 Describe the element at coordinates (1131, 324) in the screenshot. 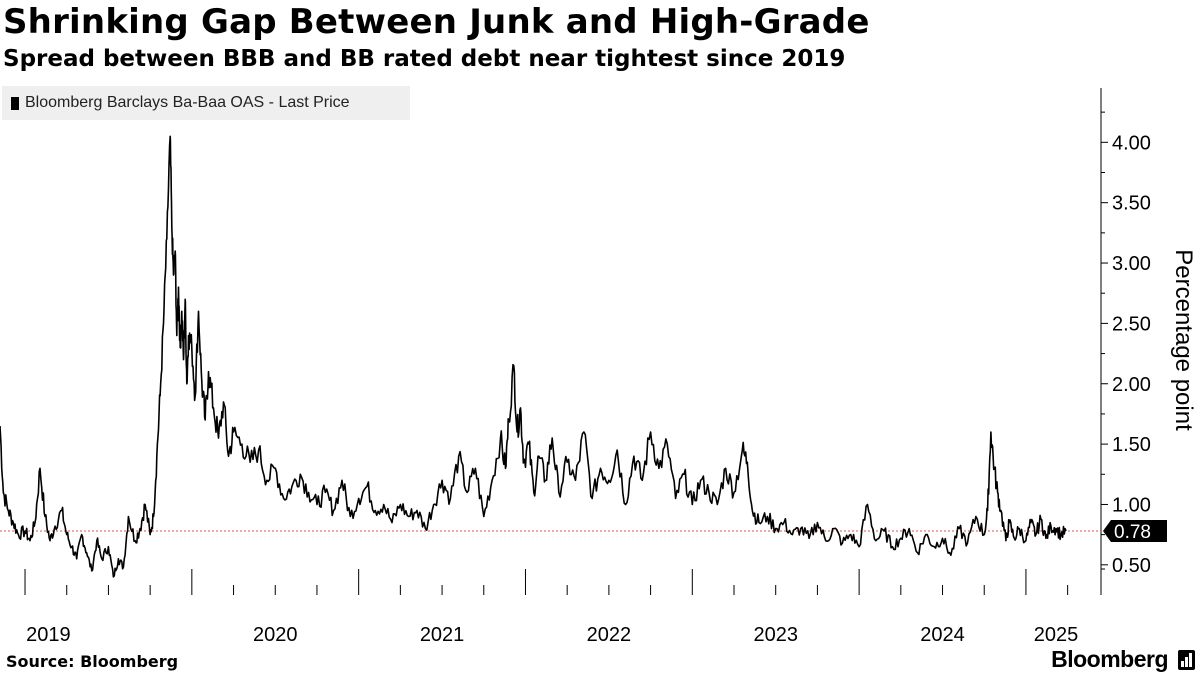

I see `y-tick-label: 2.50` at that location.